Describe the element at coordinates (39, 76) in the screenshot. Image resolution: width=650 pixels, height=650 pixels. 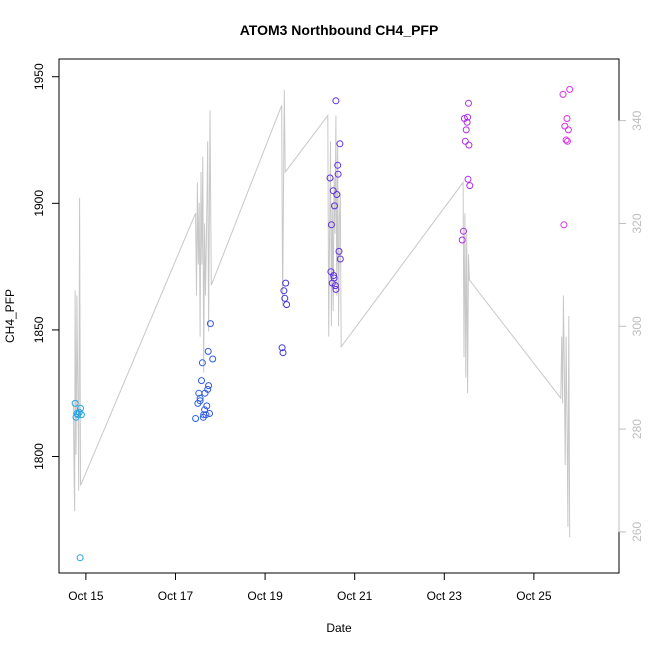
I see `y-tick-label: 1950` at that location.